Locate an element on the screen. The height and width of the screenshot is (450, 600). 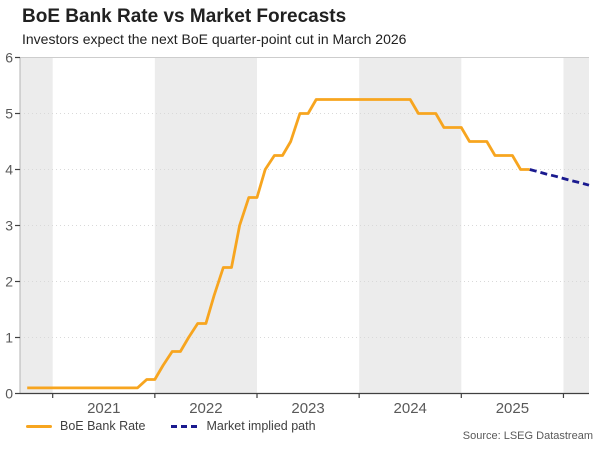
x-tick-label-2025: 2025 is located at coordinates (512, 408).